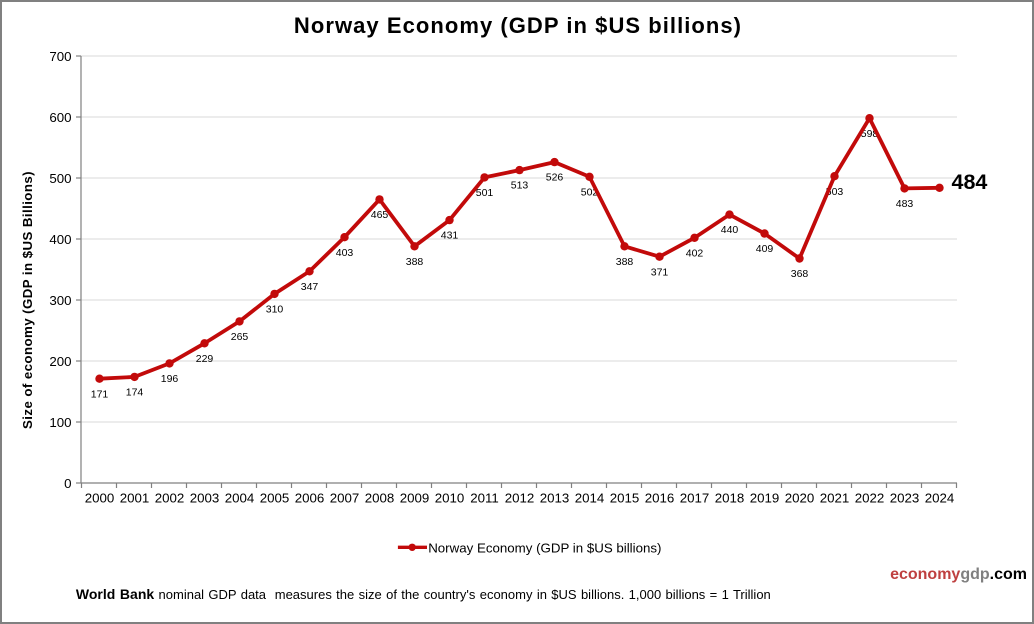 This screenshot has width=1034, height=624. Describe the element at coordinates (275, 310) in the screenshot. I see `svg-text: 310` at that location.